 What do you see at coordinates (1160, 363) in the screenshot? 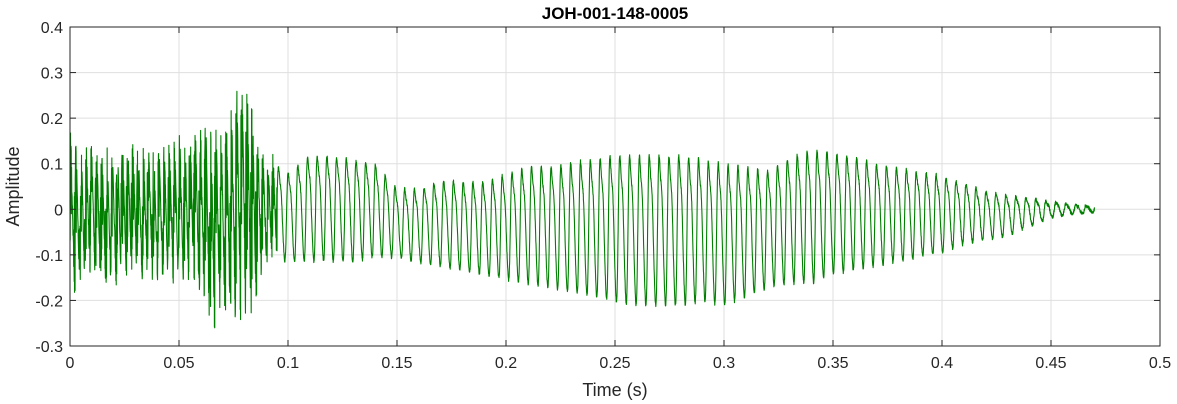
I see `x-tick-label: 0.5` at bounding box center [1160, 363].